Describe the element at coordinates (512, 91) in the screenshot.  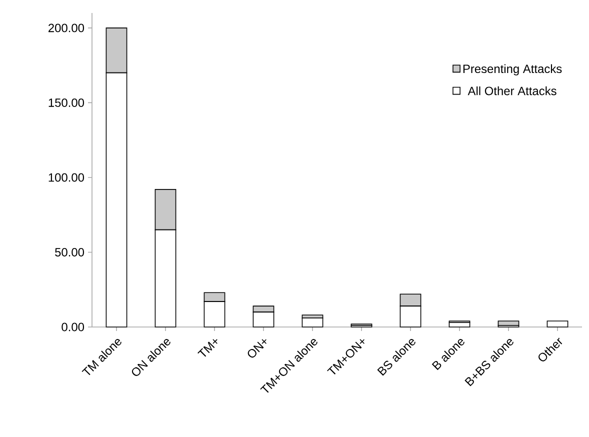
I see `legend-label: All Other Attacks` at that location.